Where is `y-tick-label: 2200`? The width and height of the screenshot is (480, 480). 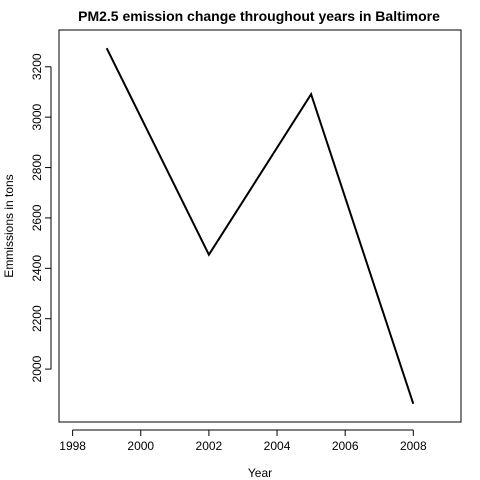
y-tick-label: 2200 is located at coordinates (37, 318).